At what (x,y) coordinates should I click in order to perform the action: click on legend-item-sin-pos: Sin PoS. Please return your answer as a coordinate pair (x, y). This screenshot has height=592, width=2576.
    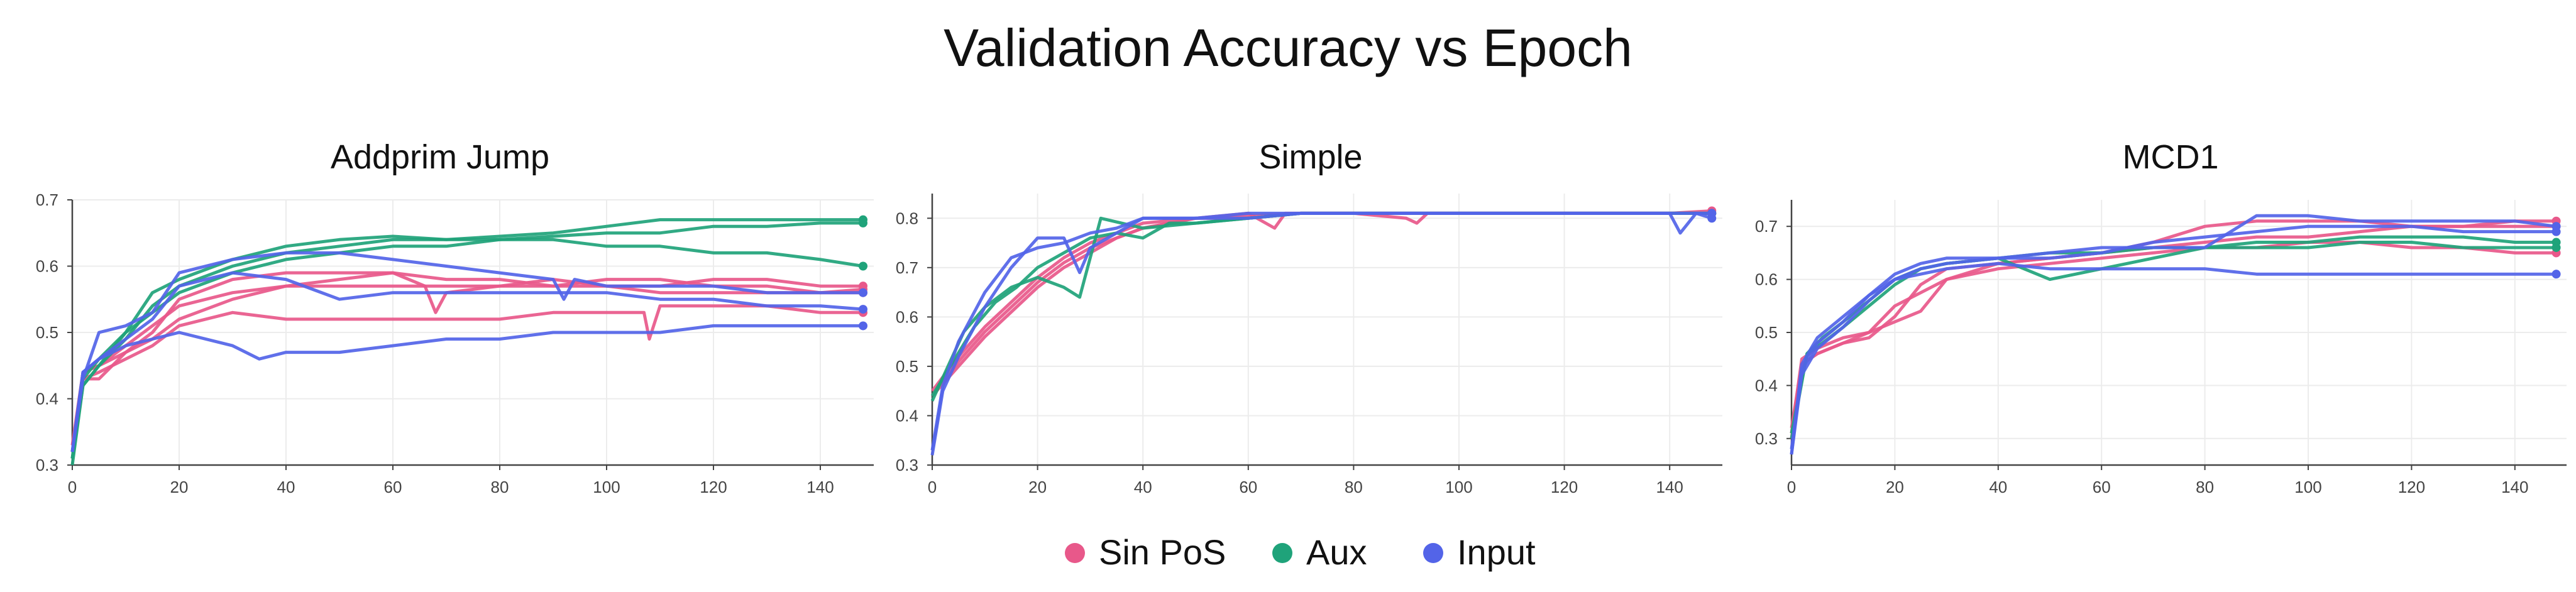
    Looking at the image, I should click on (1146, 552).